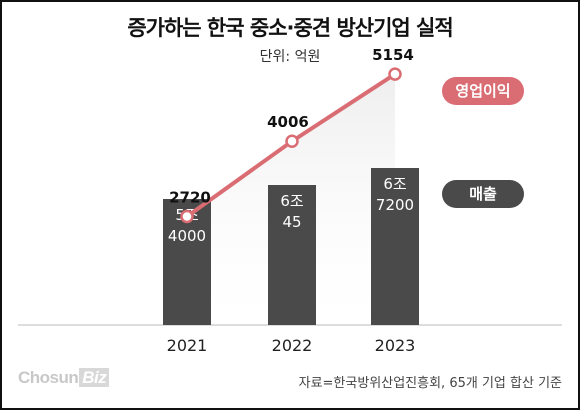 This screenshot has height=410, width=580. What do you see at coordinates (393, 55) in the screenshot?
I see `profit-label-2023: 5154` at bounding box center [393, 55].